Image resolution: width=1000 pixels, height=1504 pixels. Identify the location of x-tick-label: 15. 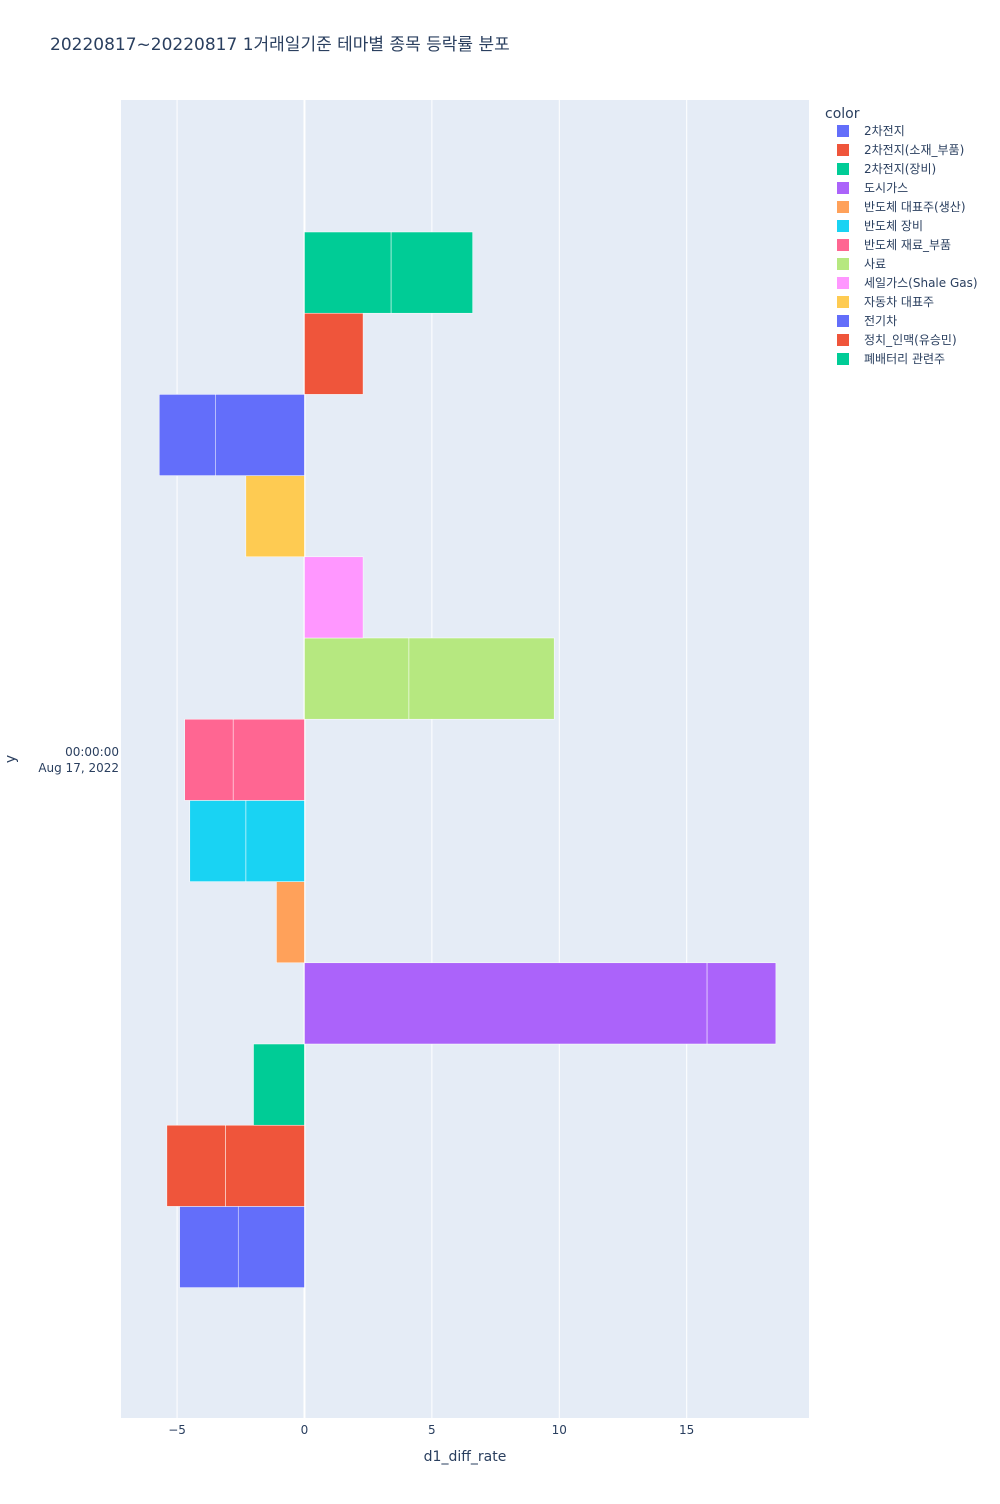
(686, 1430).